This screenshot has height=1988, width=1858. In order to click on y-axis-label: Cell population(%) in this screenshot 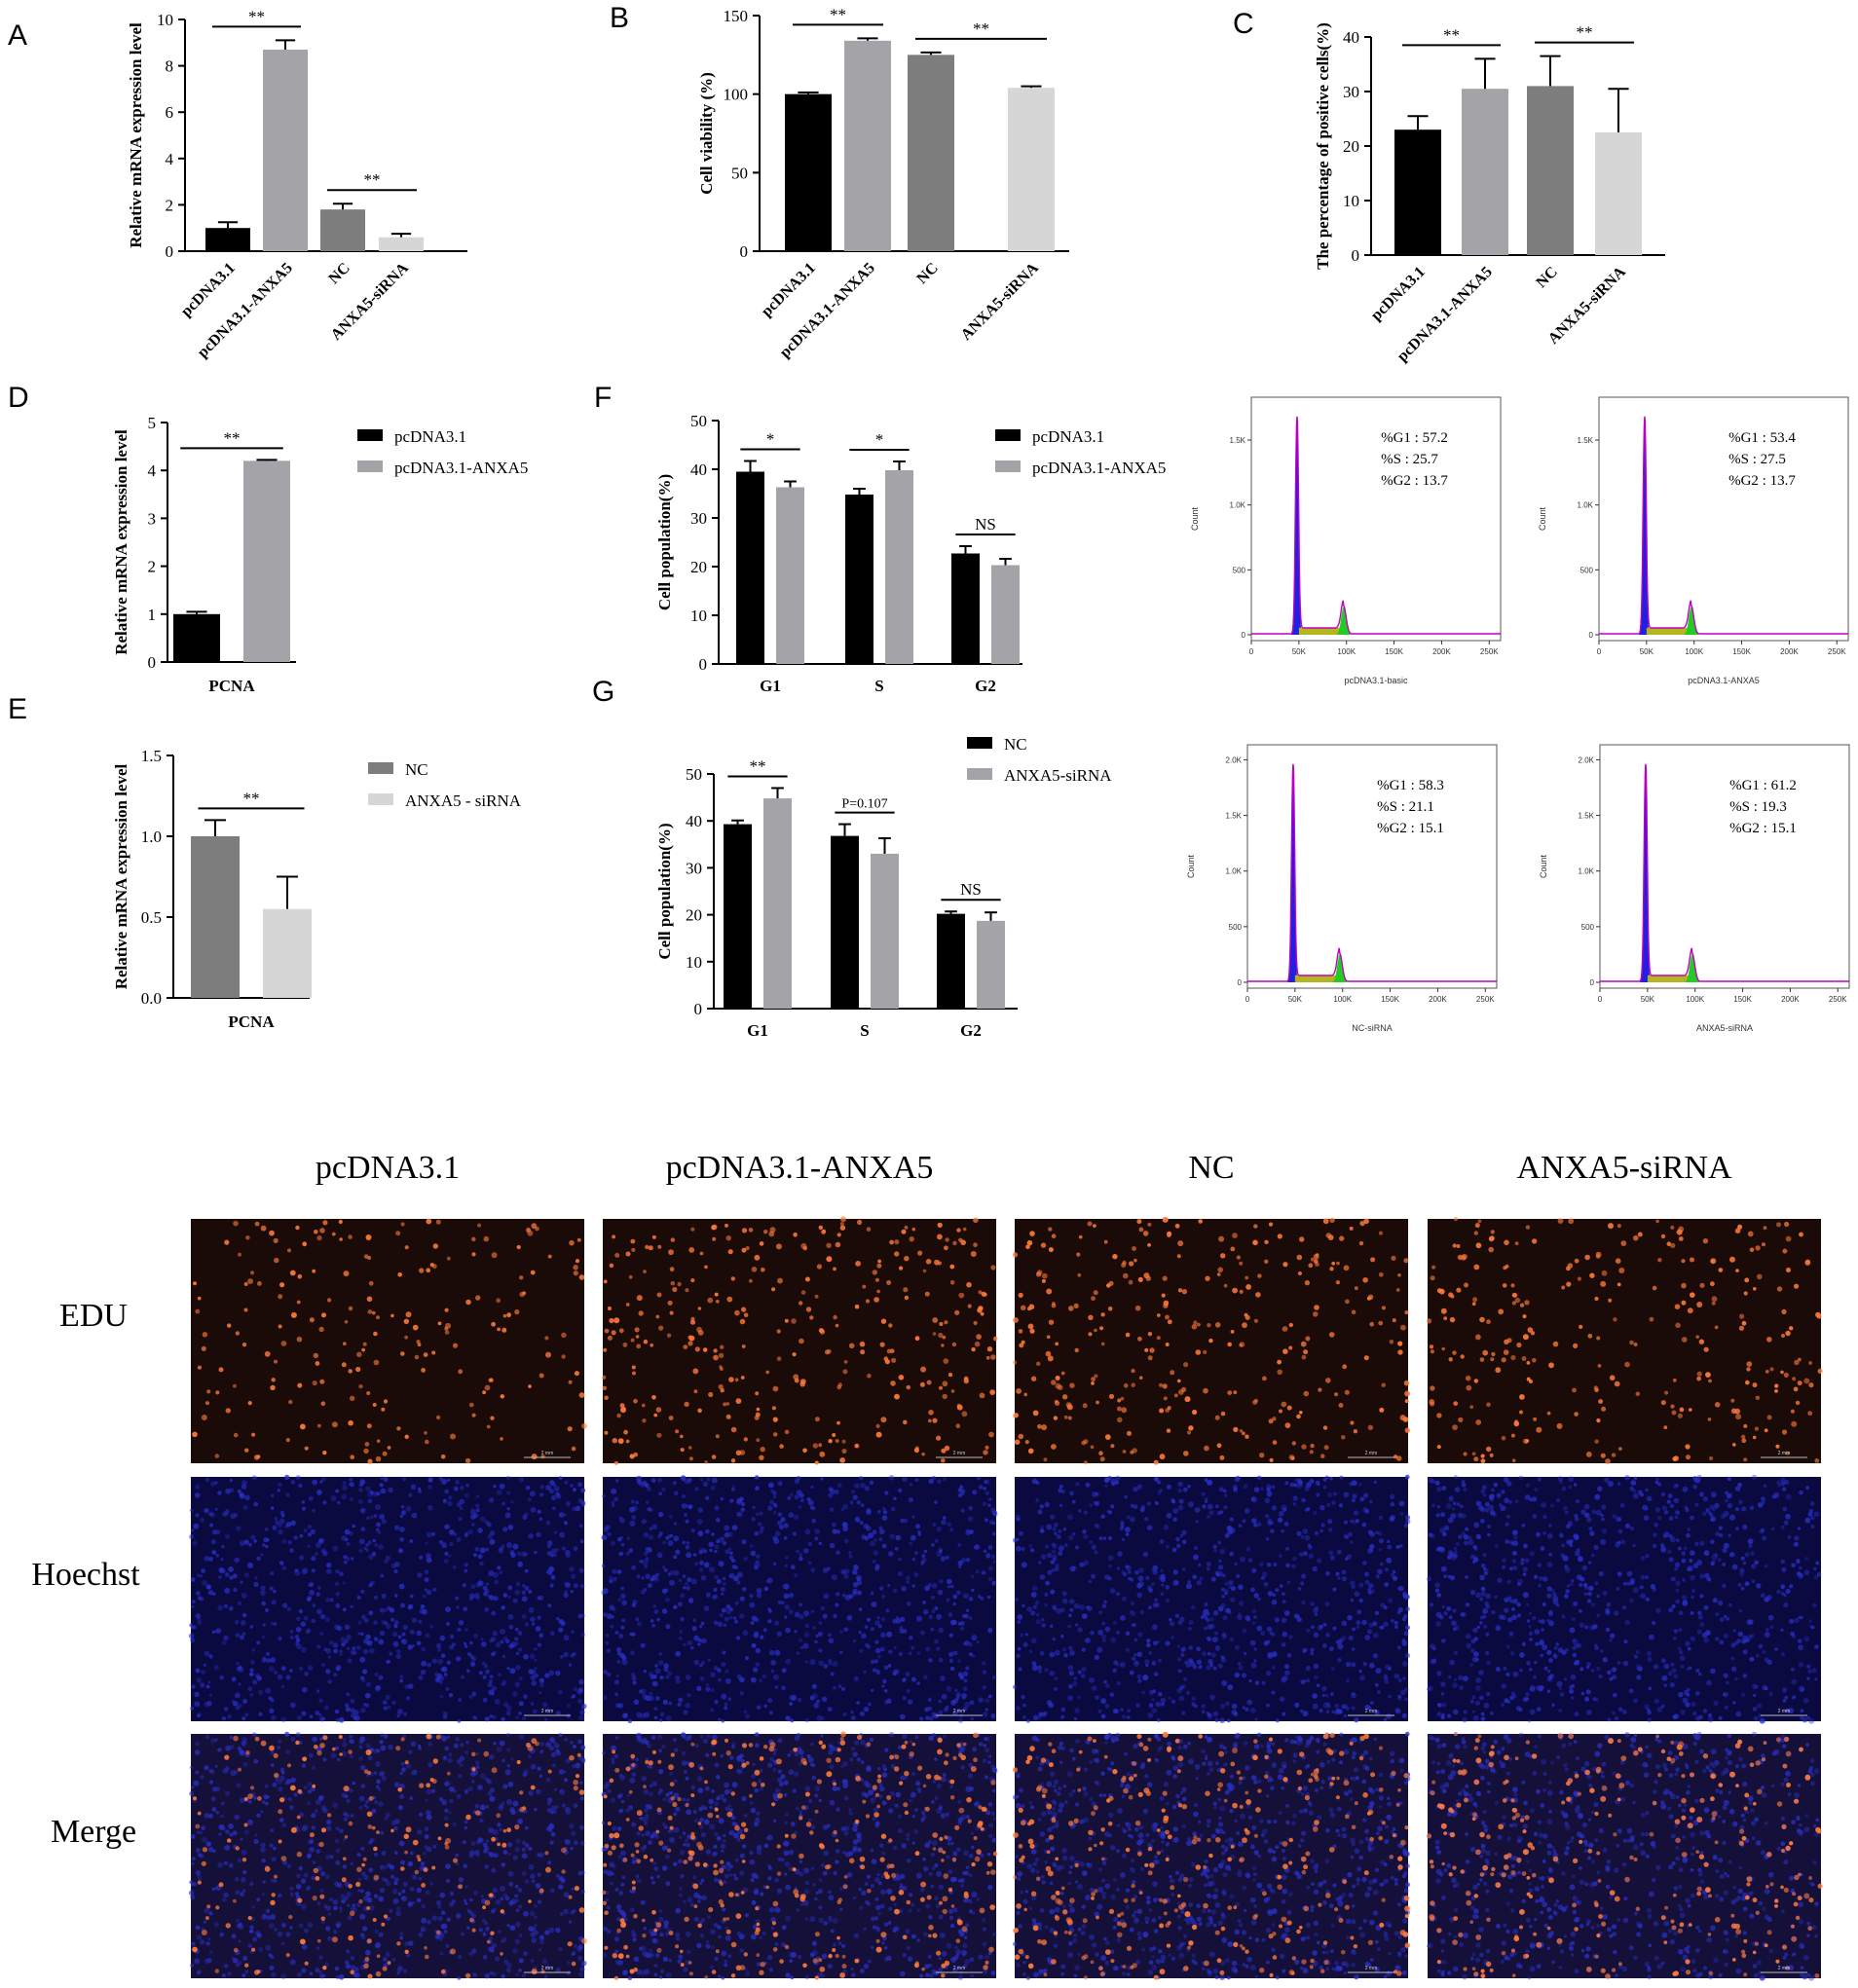, I will do `click(664, 542)`.